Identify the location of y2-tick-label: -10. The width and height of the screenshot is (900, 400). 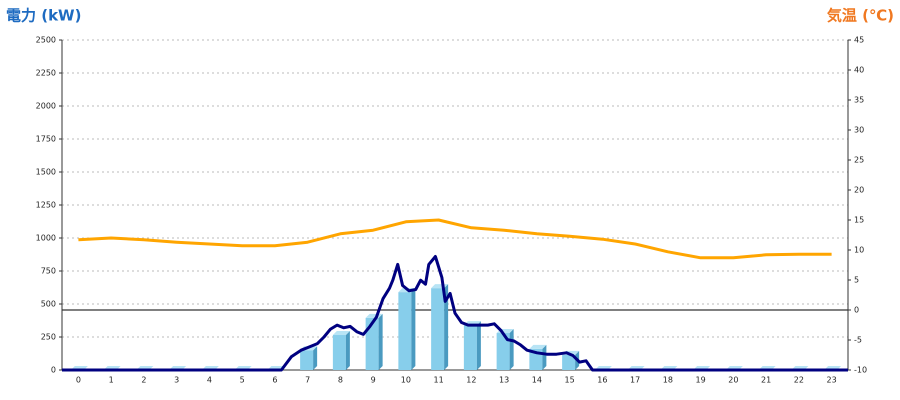
(860, 370).